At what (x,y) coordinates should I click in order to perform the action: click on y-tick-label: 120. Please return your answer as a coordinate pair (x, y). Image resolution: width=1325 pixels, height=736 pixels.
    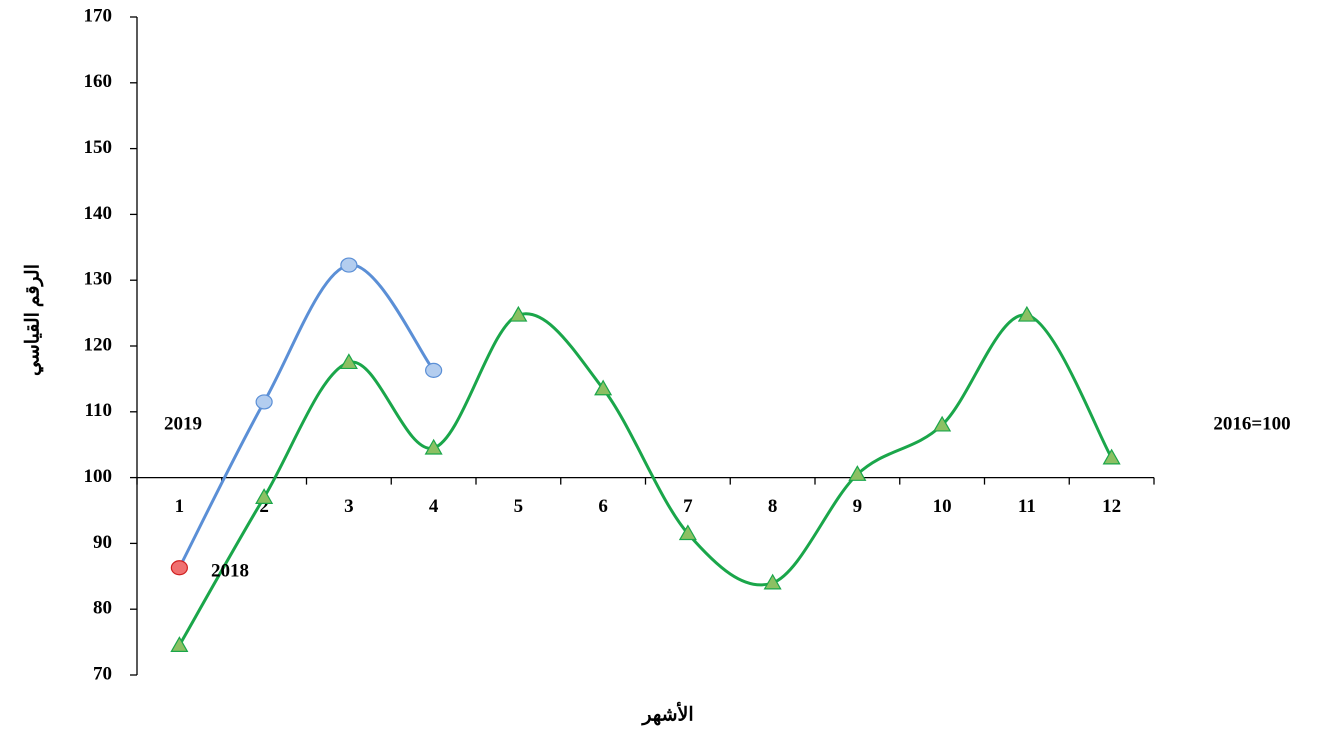
    Looking at the image, I should click on (98, 344).